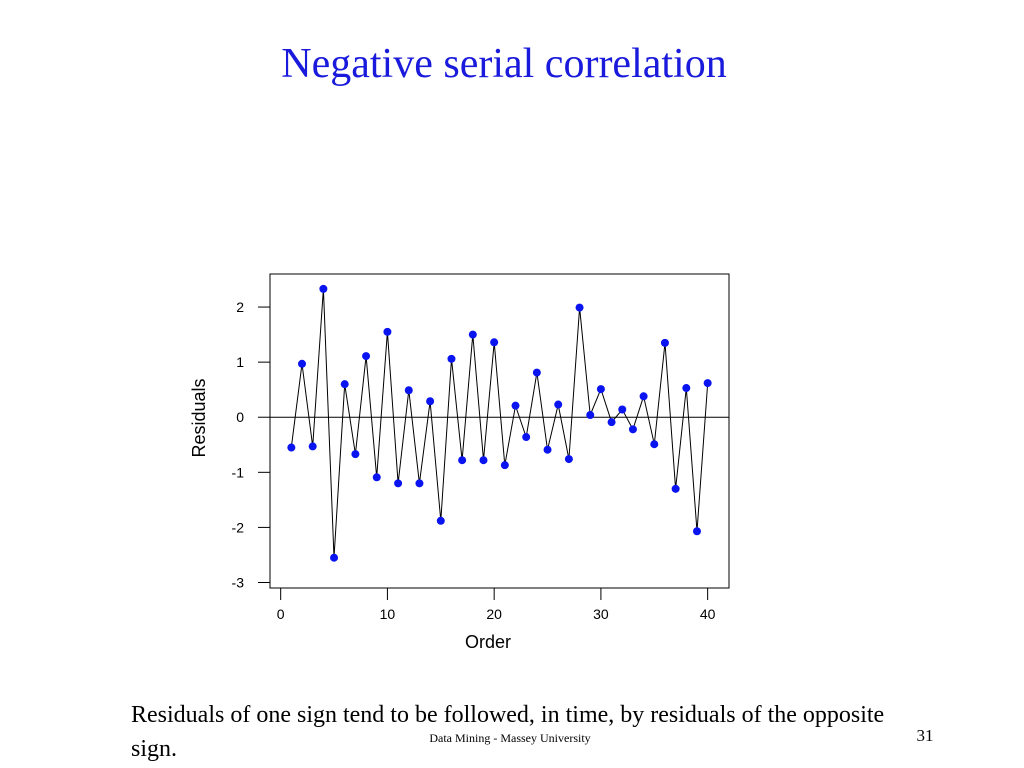 The width and height of the screenshot is (1024, 768). Describe the element at coordinates (925, 735) in the screenshot. I see `page-number: 31` at that location.